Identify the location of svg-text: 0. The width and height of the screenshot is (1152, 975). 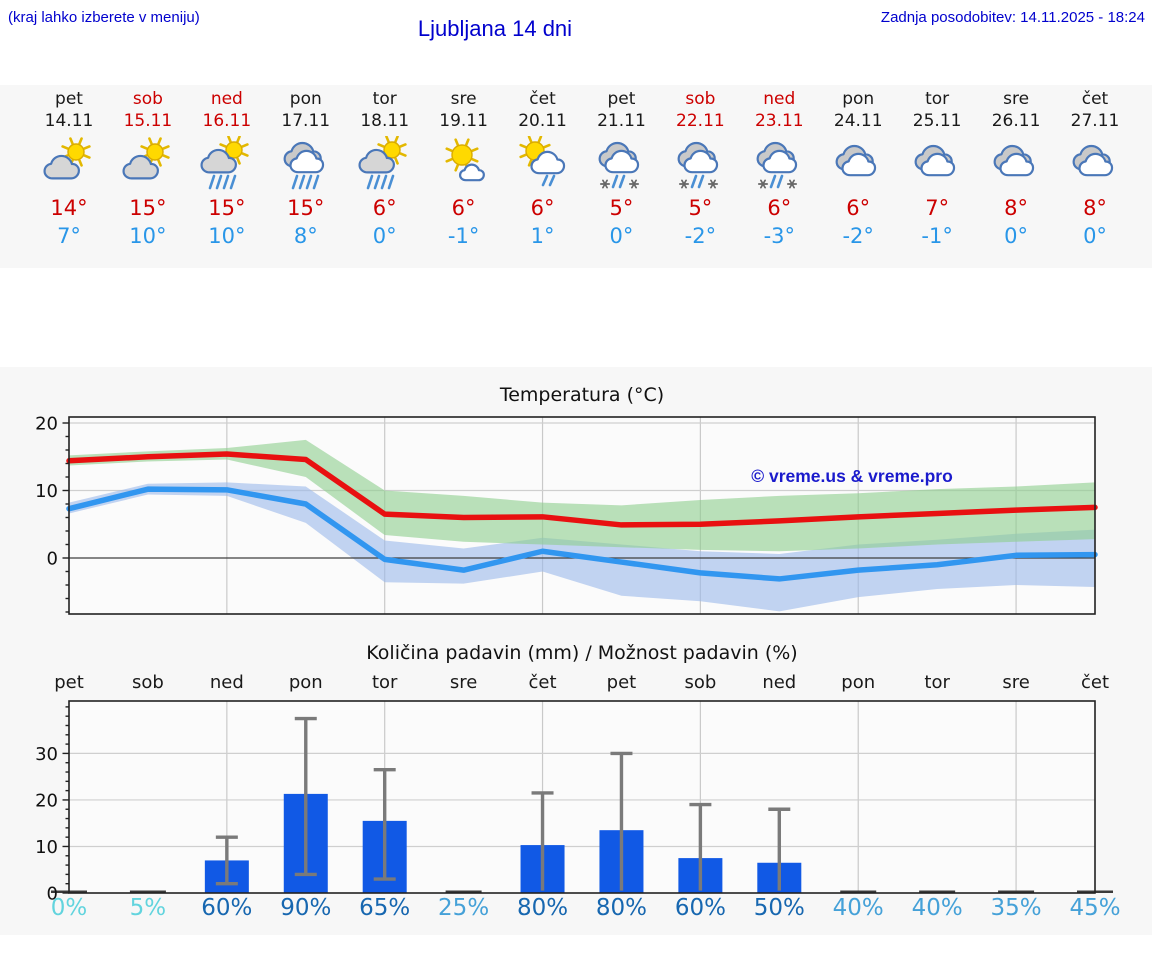
(52, 892).